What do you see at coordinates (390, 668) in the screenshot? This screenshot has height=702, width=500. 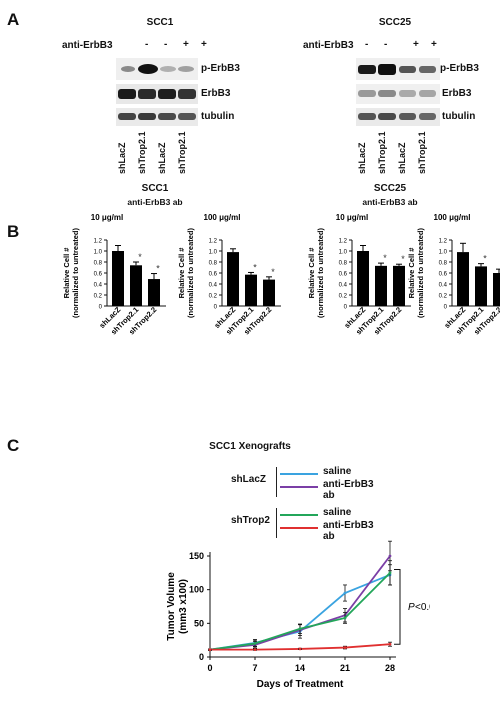 I see `x-tick-label: 28` at bounding box center [390, 668].